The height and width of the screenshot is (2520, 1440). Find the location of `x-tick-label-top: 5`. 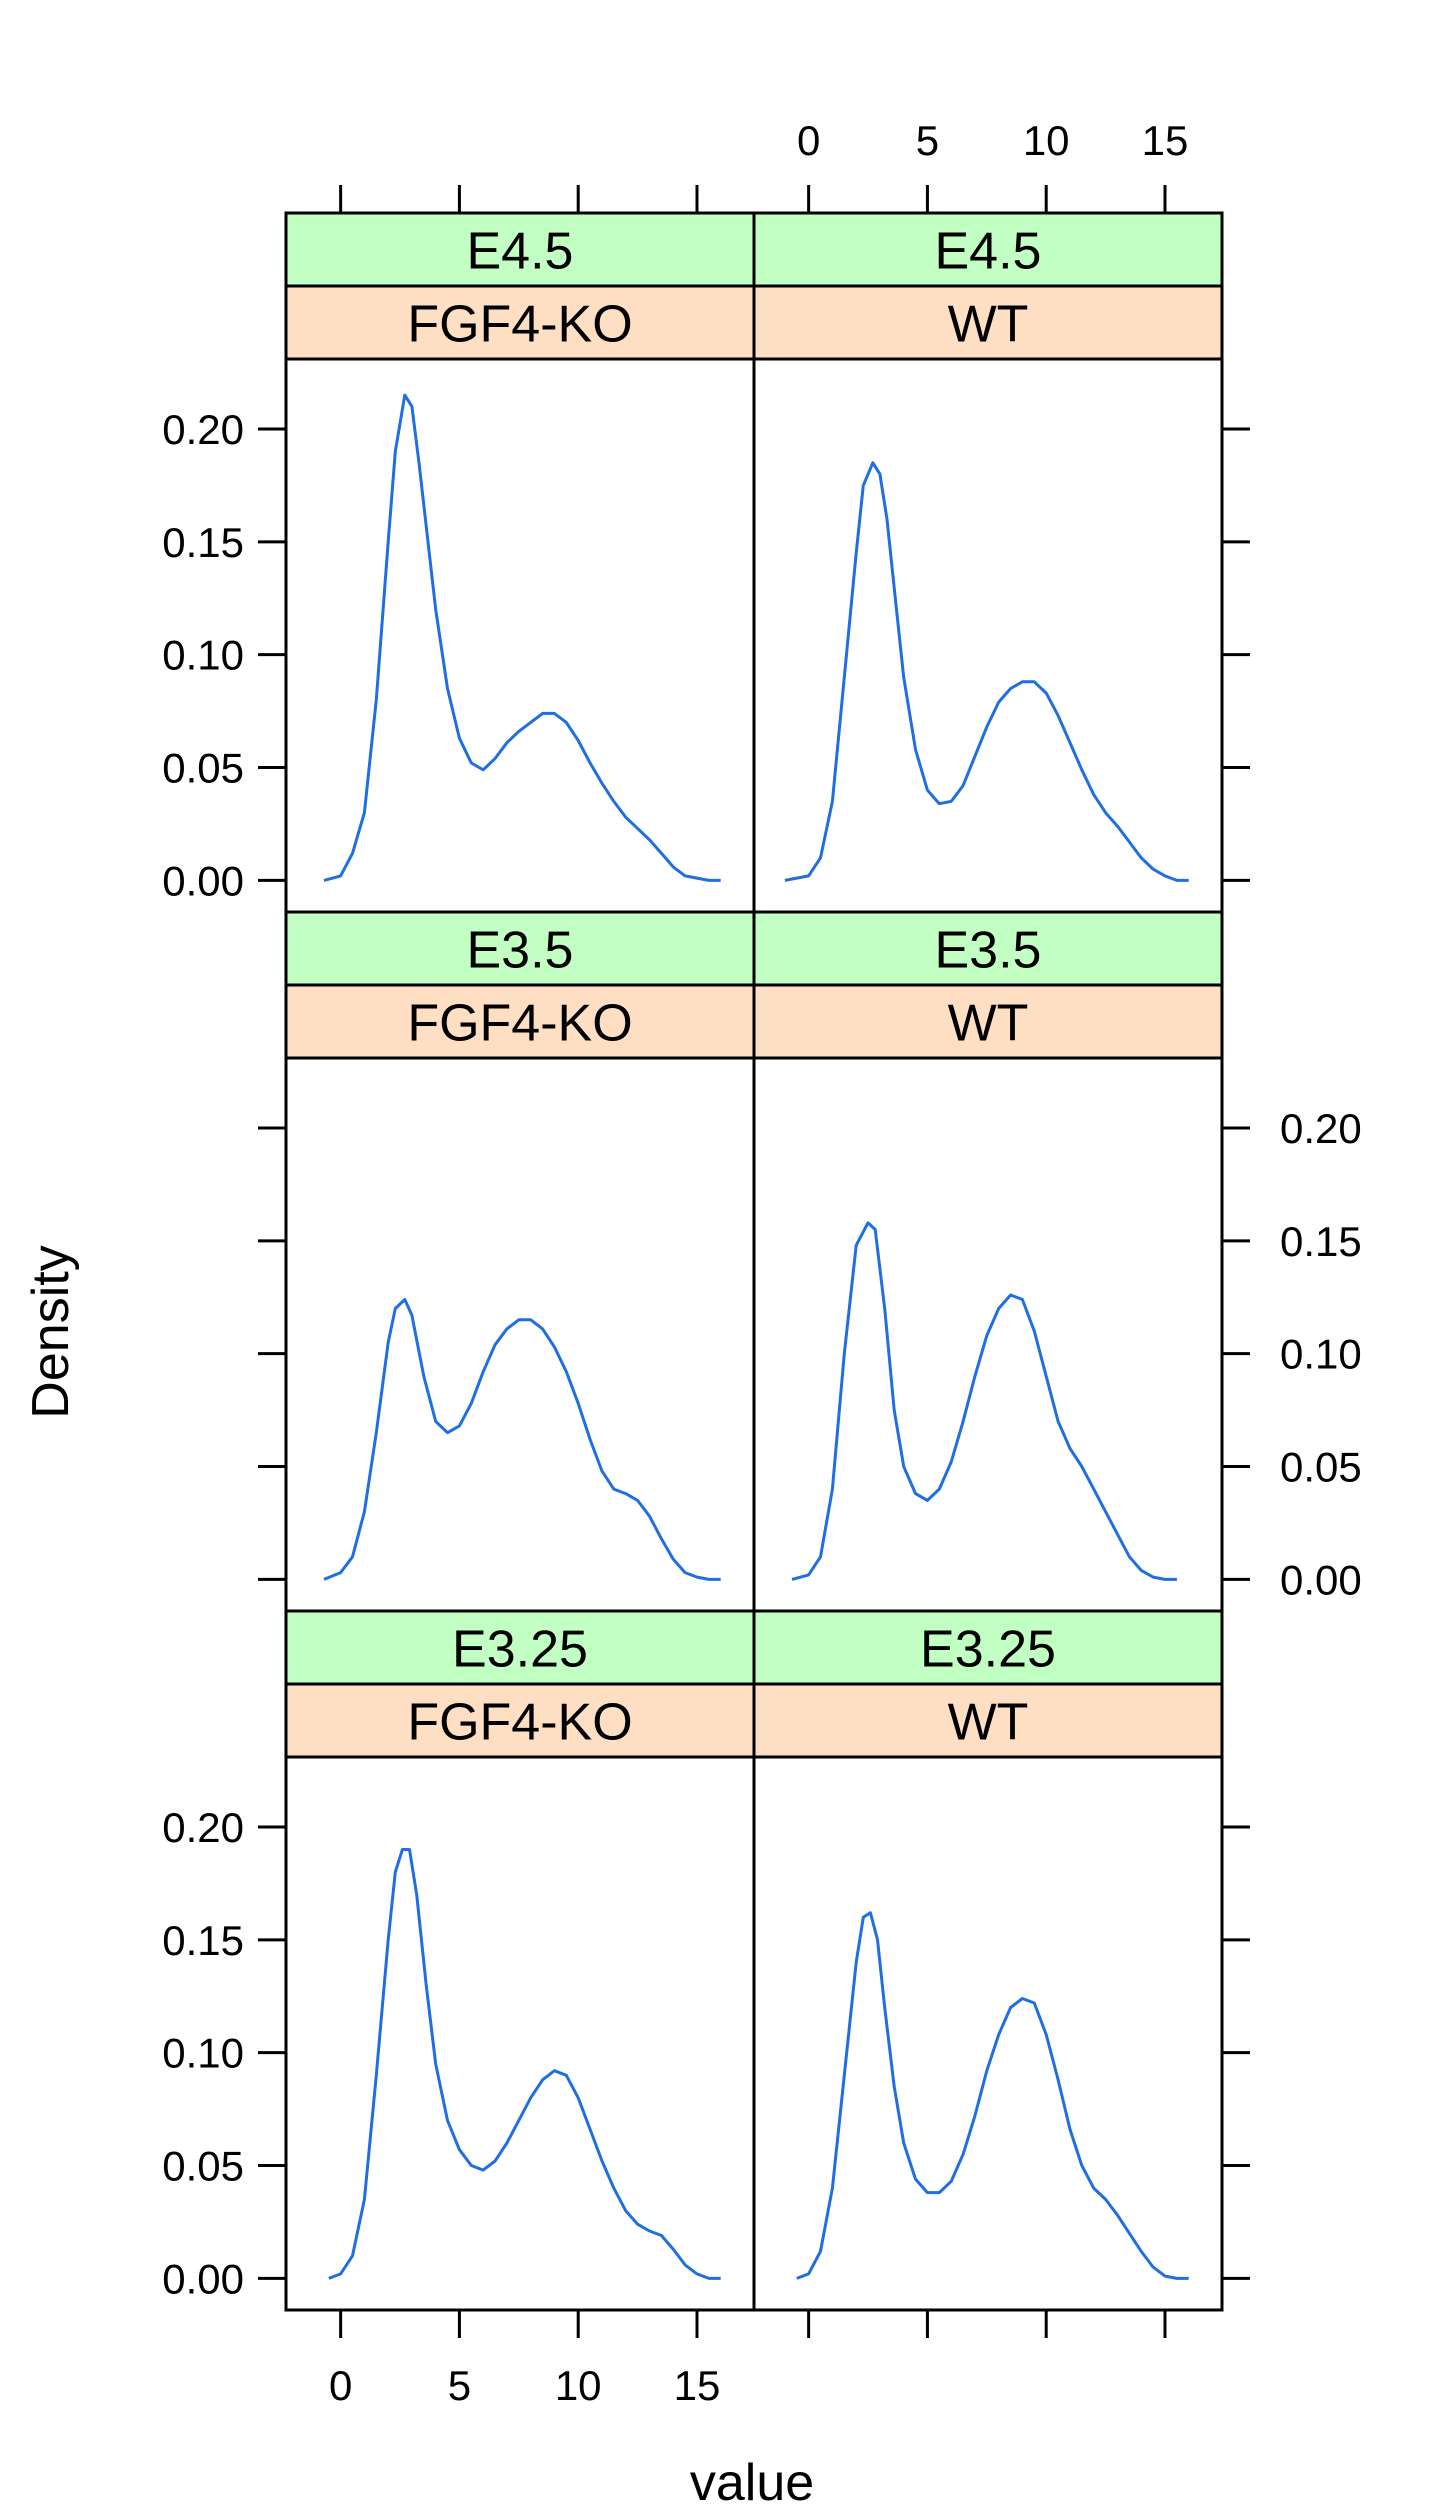

x-tick-label-top: 5 is located at coordinates (927, 140).